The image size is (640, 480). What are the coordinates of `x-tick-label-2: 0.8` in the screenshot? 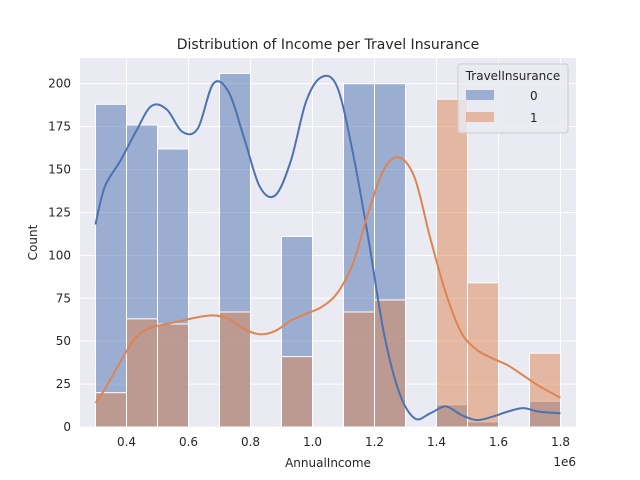 It's located at (250, 442).